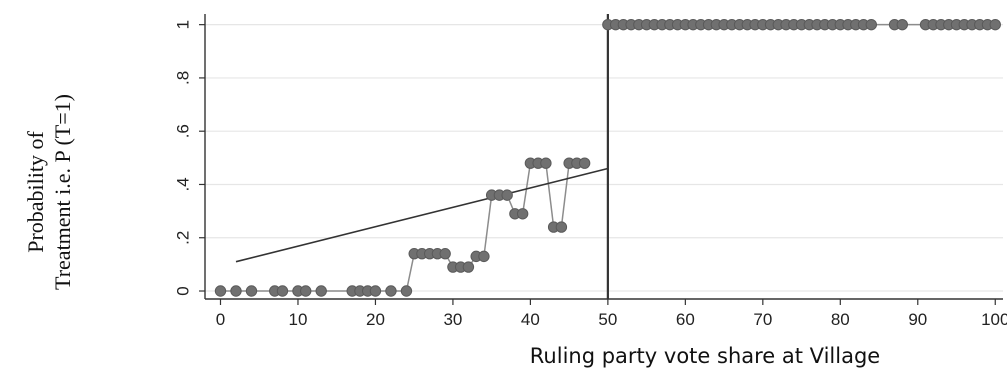 The height and width of the screenshot is (383, 1007). What do you see at coordinates (183, 238) in the screenshot?
I see `y-tick-label: .2` at bounding box center [183, 238].